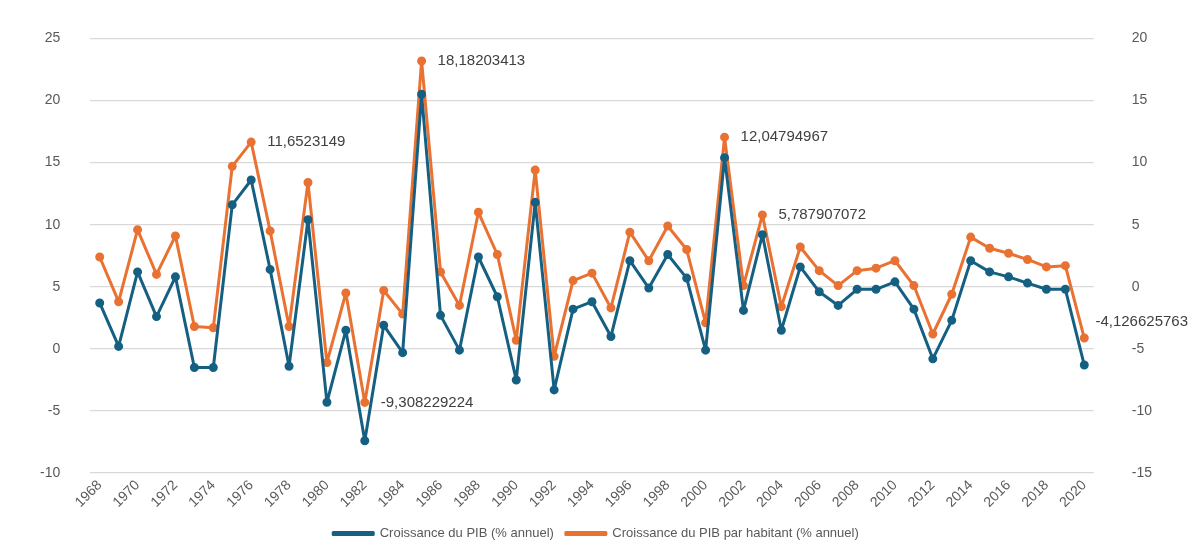 Image resolution: width=1192 pixels, height=550 pixels. What do you see at coordinates (466, 533) in the screenshot?
I see `legend-label: Croissance du PIB (% annuel)` at bounding box center [466, 533].